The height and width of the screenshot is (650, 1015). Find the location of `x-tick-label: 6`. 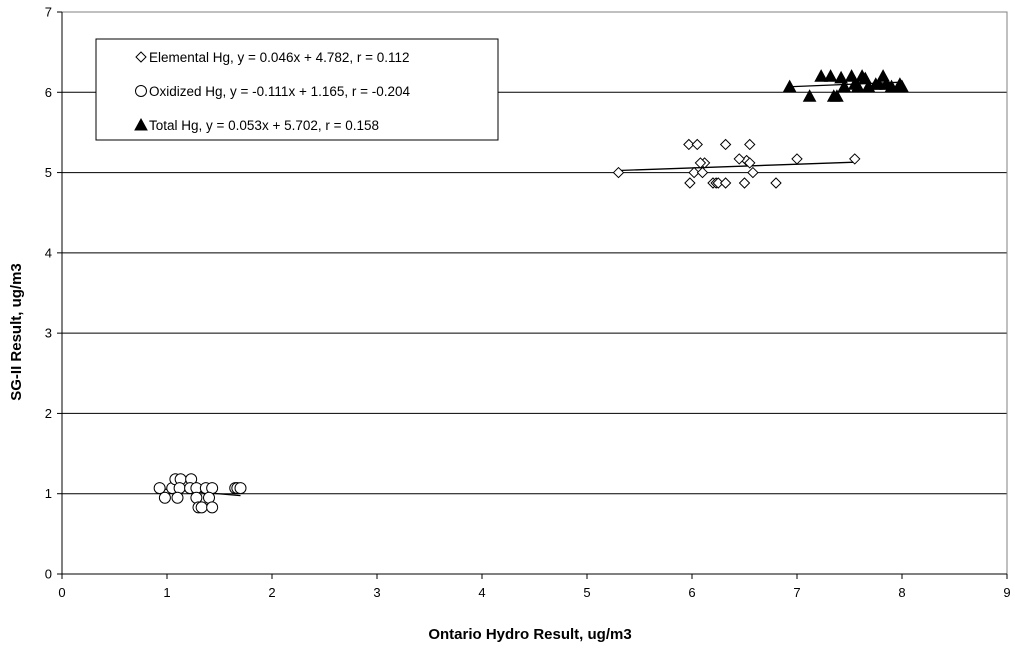

x-tick-label: 6 is located at coordinates (691, 592).